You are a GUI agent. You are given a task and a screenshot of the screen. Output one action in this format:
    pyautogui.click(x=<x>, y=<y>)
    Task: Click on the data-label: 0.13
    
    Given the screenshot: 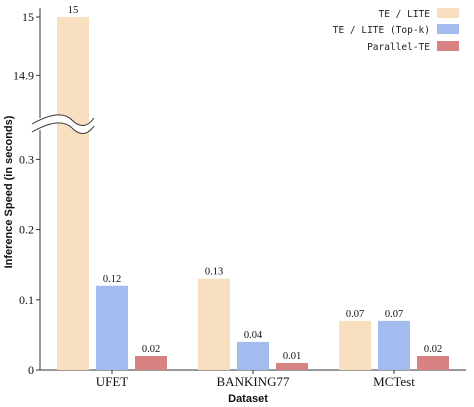 What is the action you would take?
    pyautogui.click(x=214, y=272)
    